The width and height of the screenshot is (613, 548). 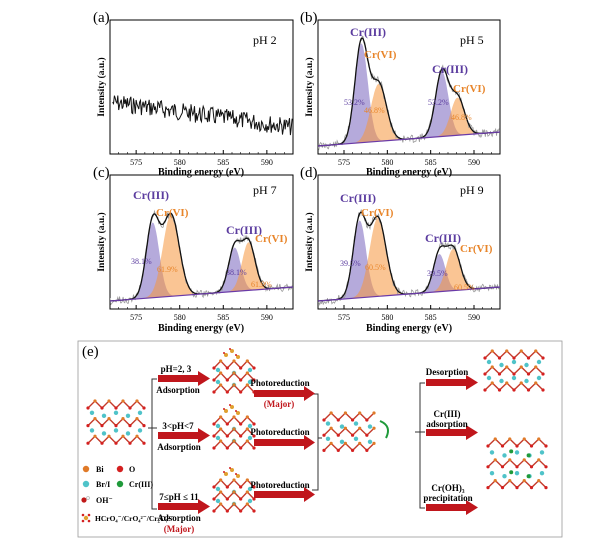 I want to click on crystal-structure, so click(x=234, y=490).